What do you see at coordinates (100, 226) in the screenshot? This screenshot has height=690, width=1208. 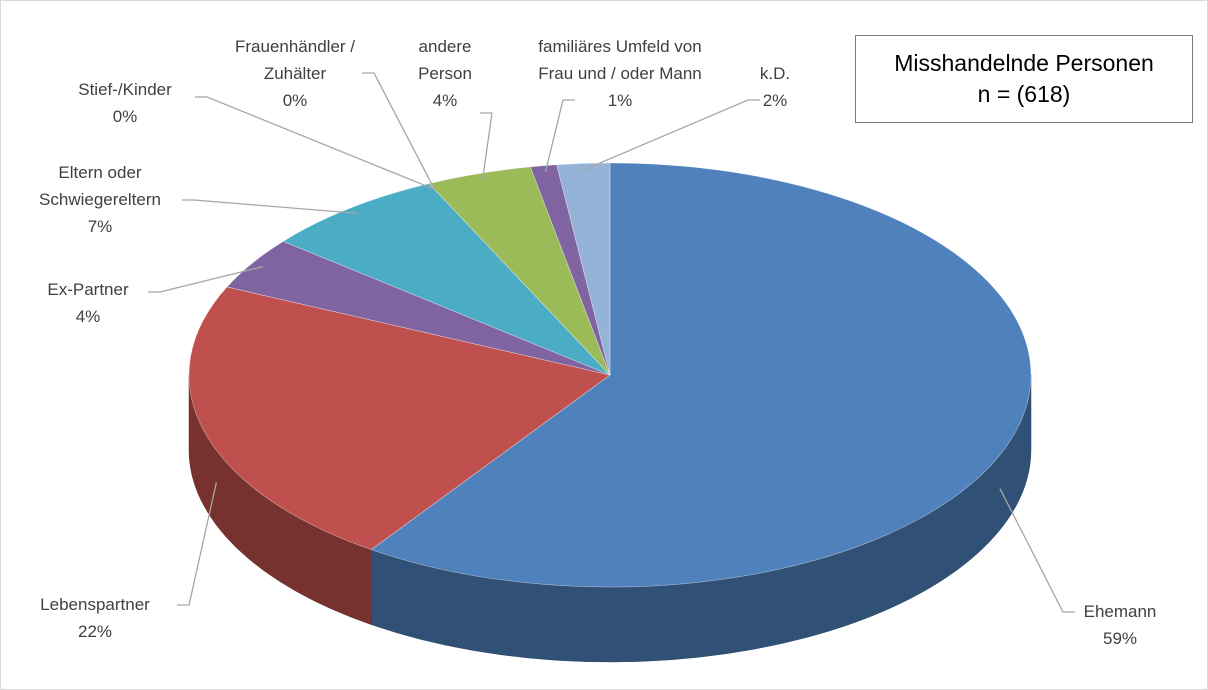 I see `value-label: 7%` at bounding box center [100, 226].